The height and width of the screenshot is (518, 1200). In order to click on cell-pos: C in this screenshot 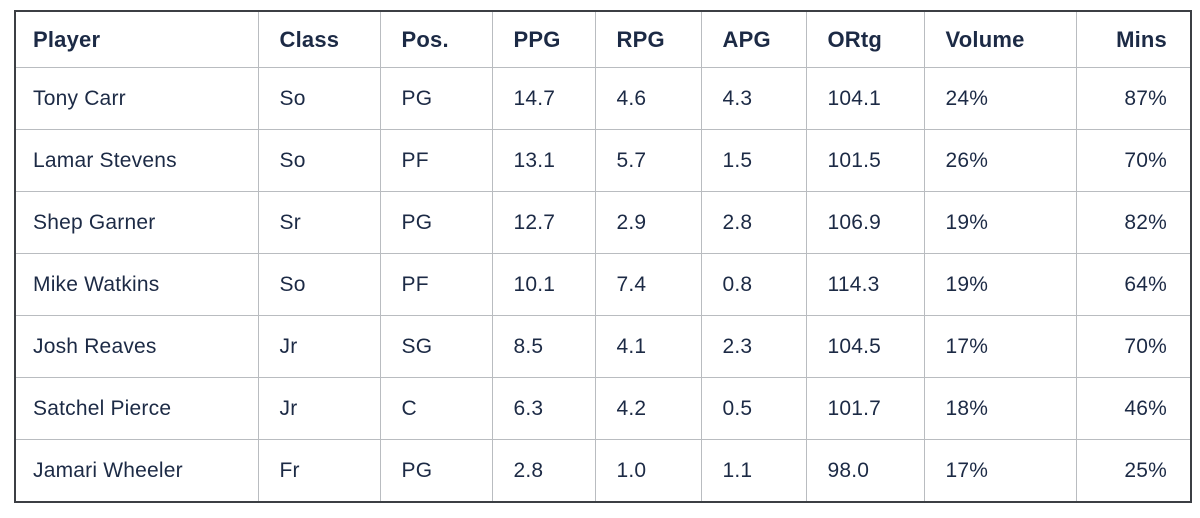, I will do `click(436, 408)`.